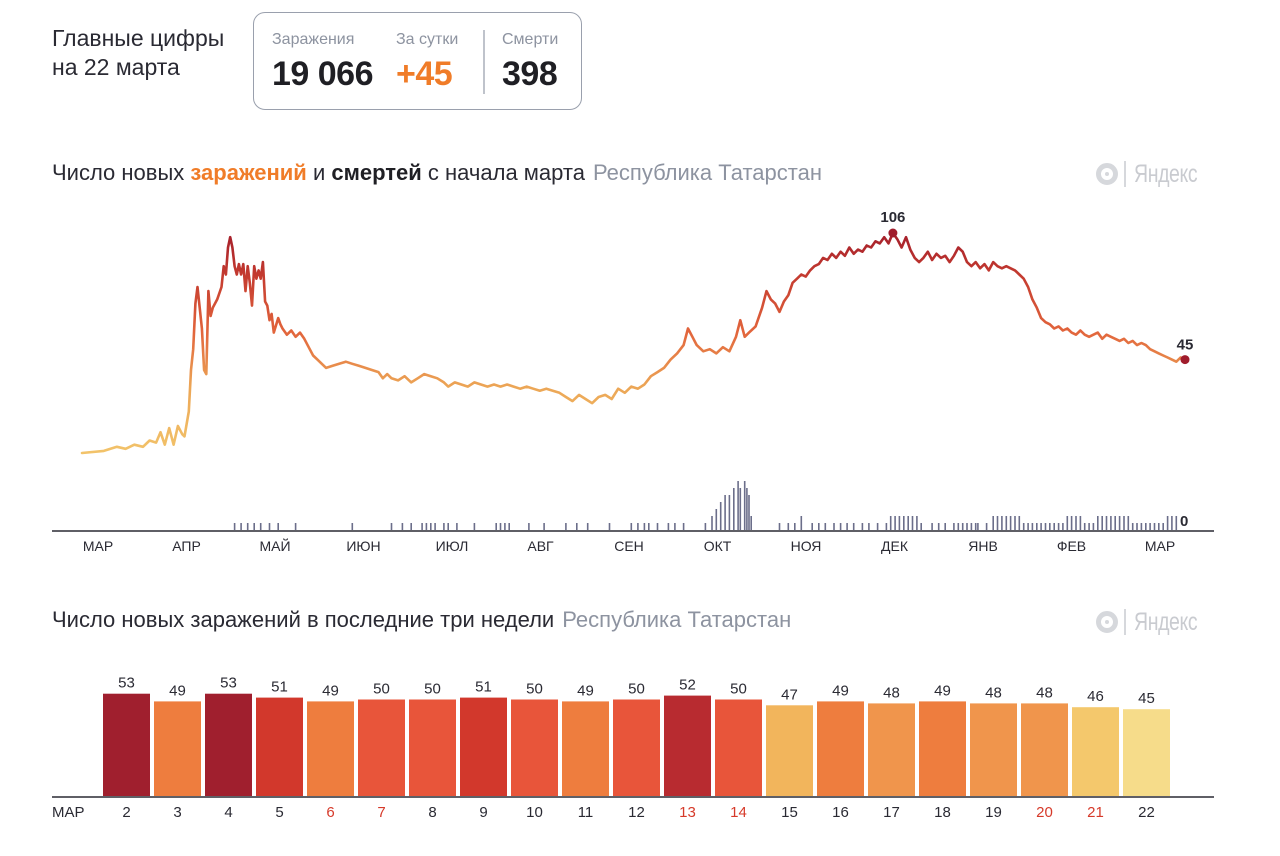  I want to click on deaths-value: 398, so click(530, 74).